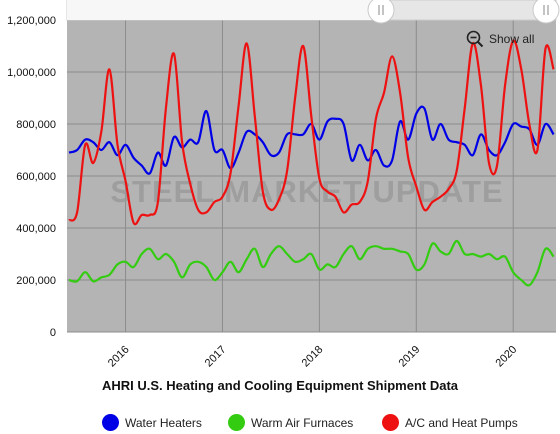 The width and height of the screenshot is (560, 434). Describe the element at coordinates (216, 357) in the screenshot. I see `x-tick-label: 2017` at that location.